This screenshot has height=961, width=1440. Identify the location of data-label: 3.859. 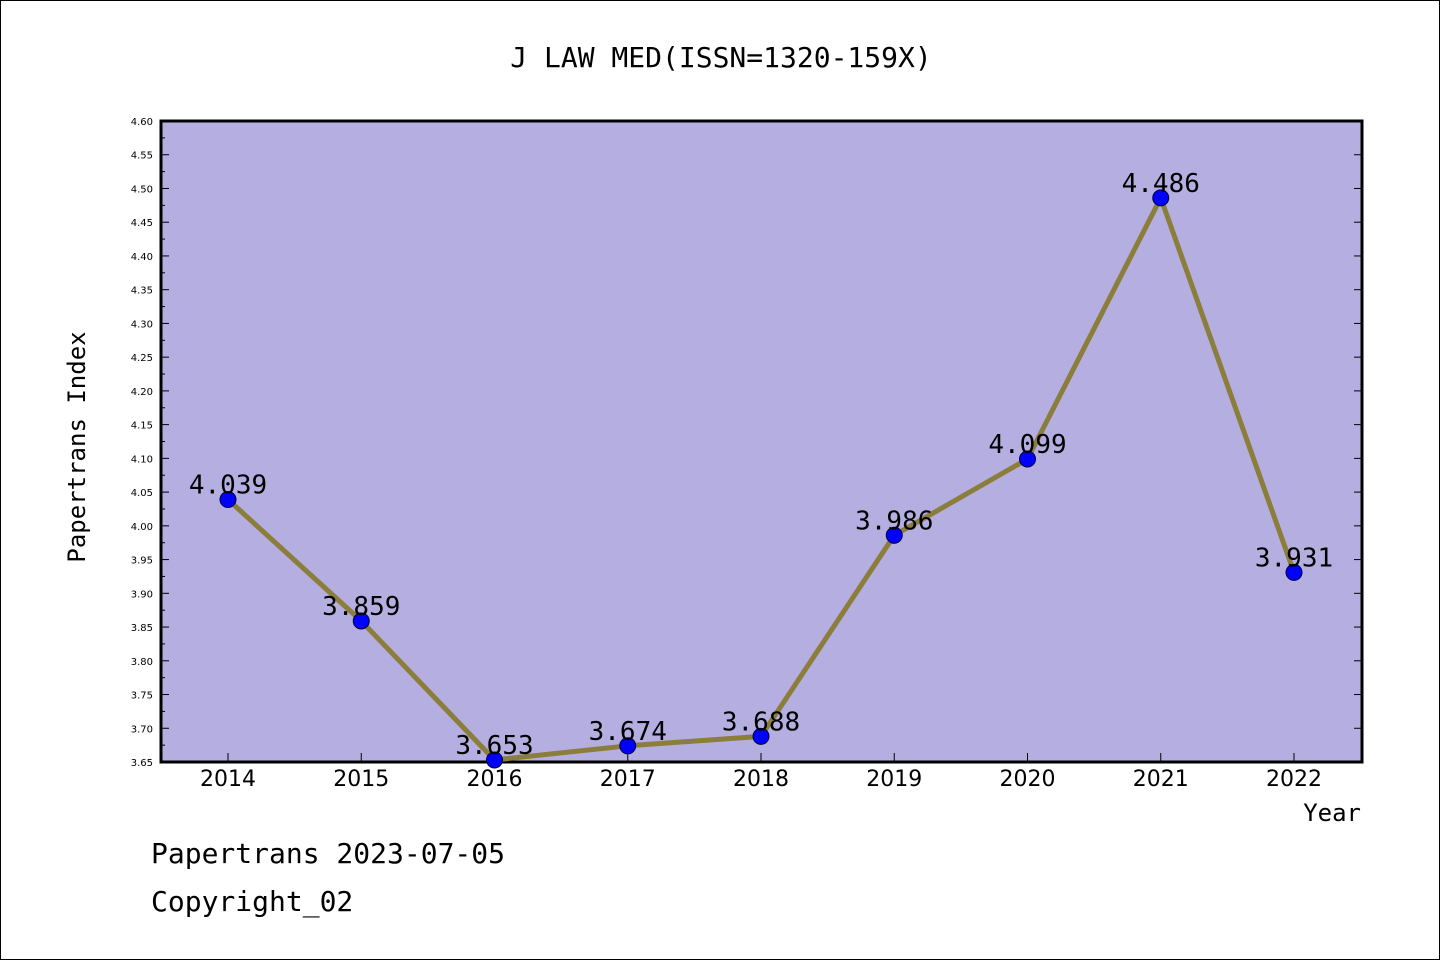
(361, 607).